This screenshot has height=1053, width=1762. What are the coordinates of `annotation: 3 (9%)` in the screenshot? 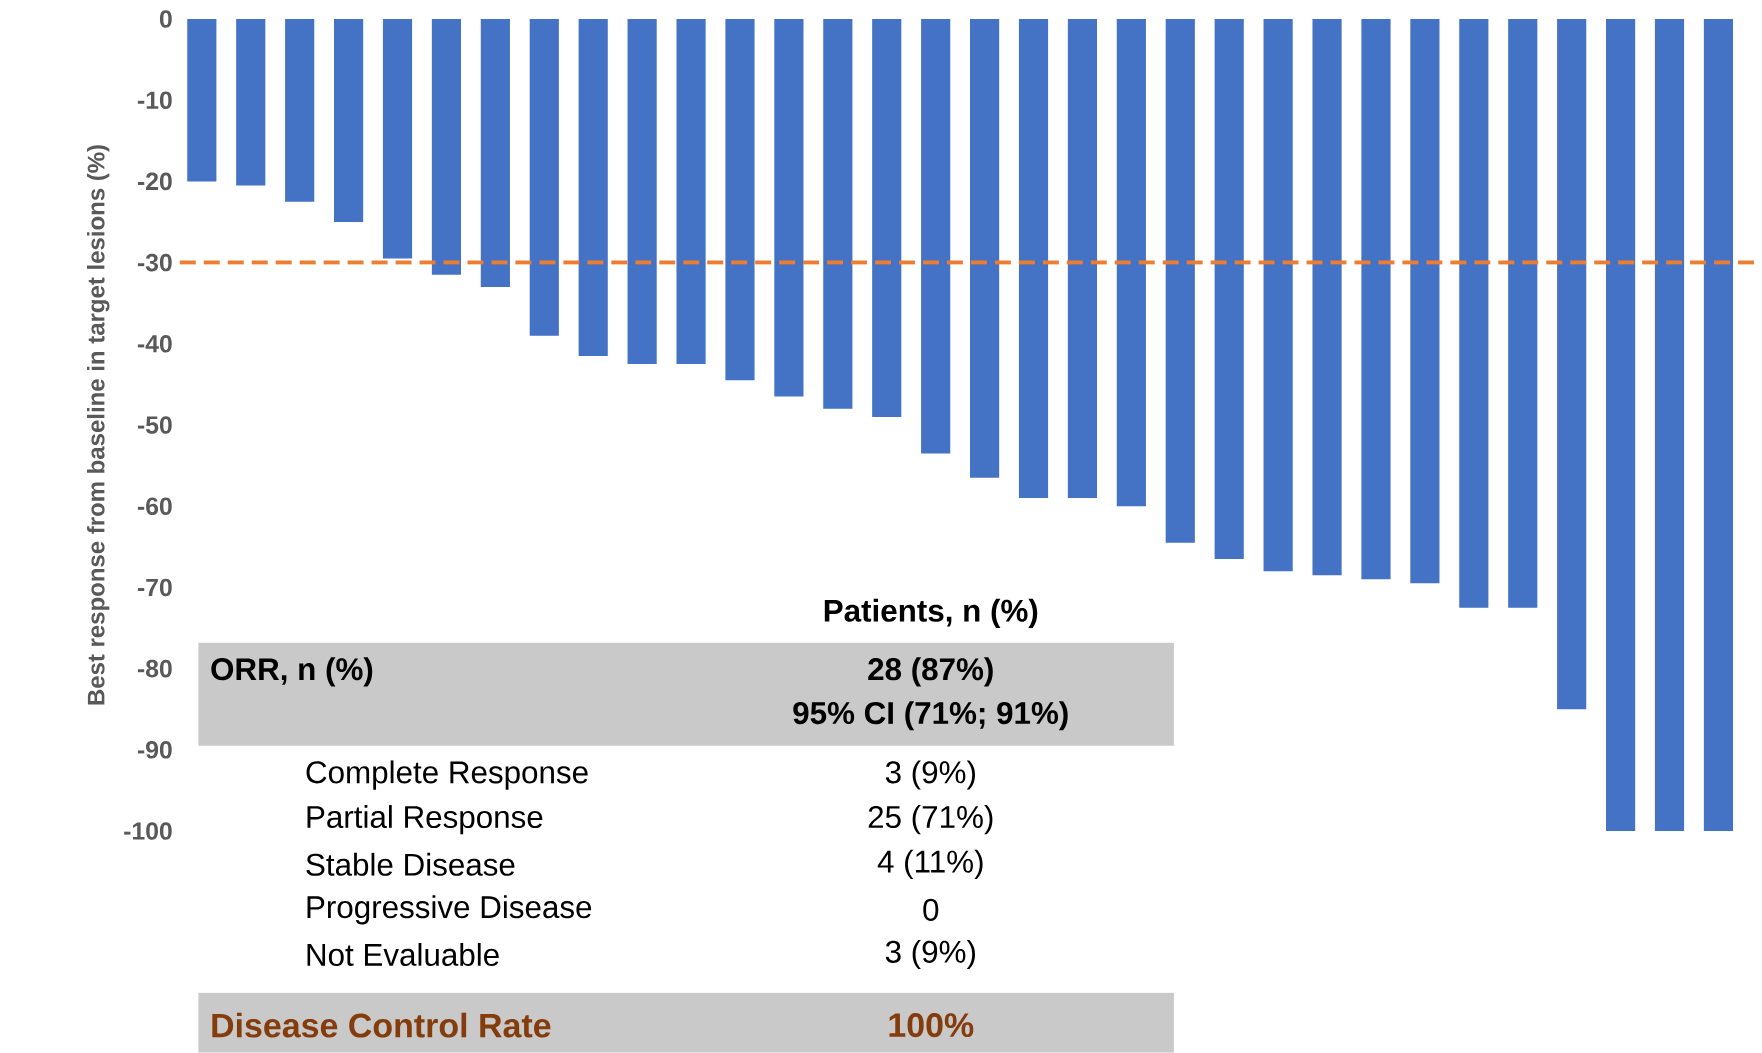 It's located at (930, 775).